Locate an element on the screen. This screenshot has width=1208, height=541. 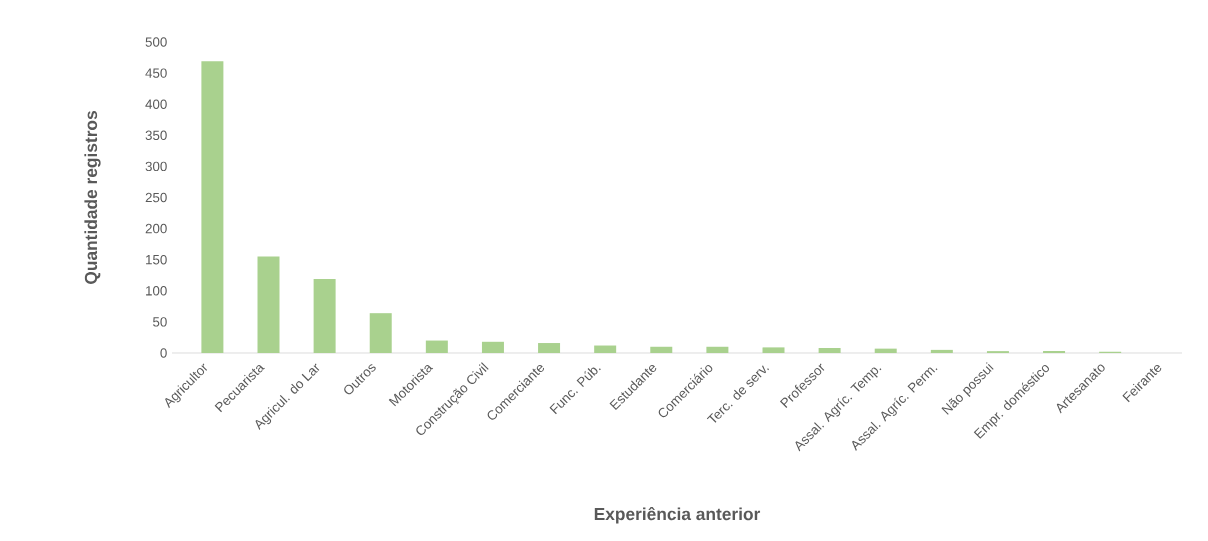
y-tick-label: 50 is located at coordinates (160, 322).